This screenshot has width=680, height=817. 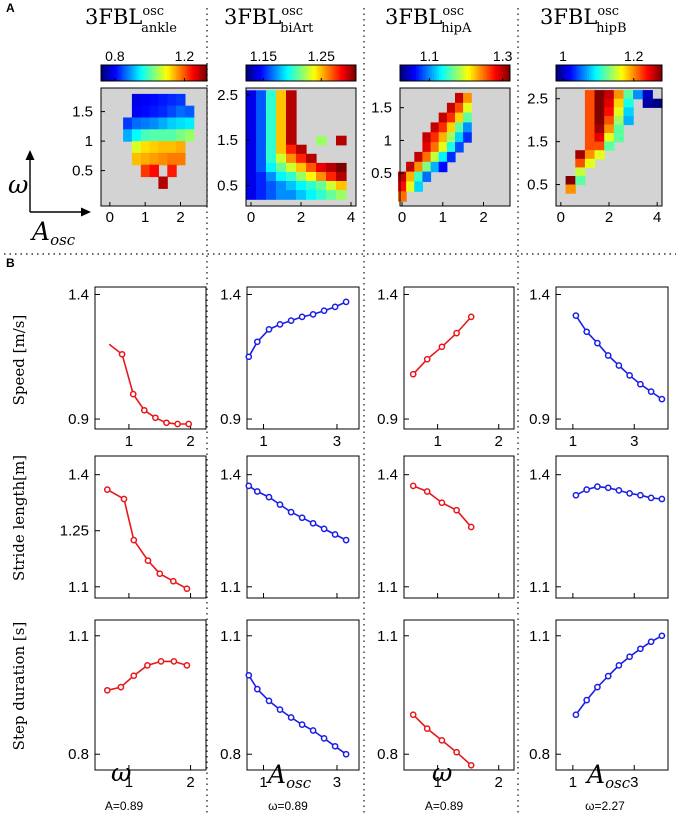 What do you see at coordinates (19, 686) in the screenshot?
I see `ylabel-step: Step duration [s]` at bounding box center [19, 686].